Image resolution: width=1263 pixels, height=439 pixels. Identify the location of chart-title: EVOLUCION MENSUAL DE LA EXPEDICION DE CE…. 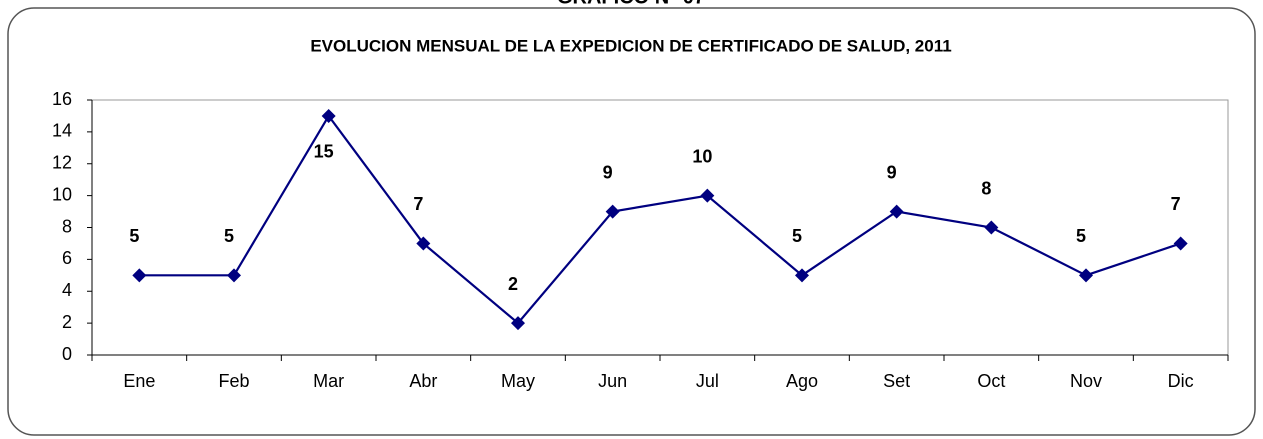
(630, 45).